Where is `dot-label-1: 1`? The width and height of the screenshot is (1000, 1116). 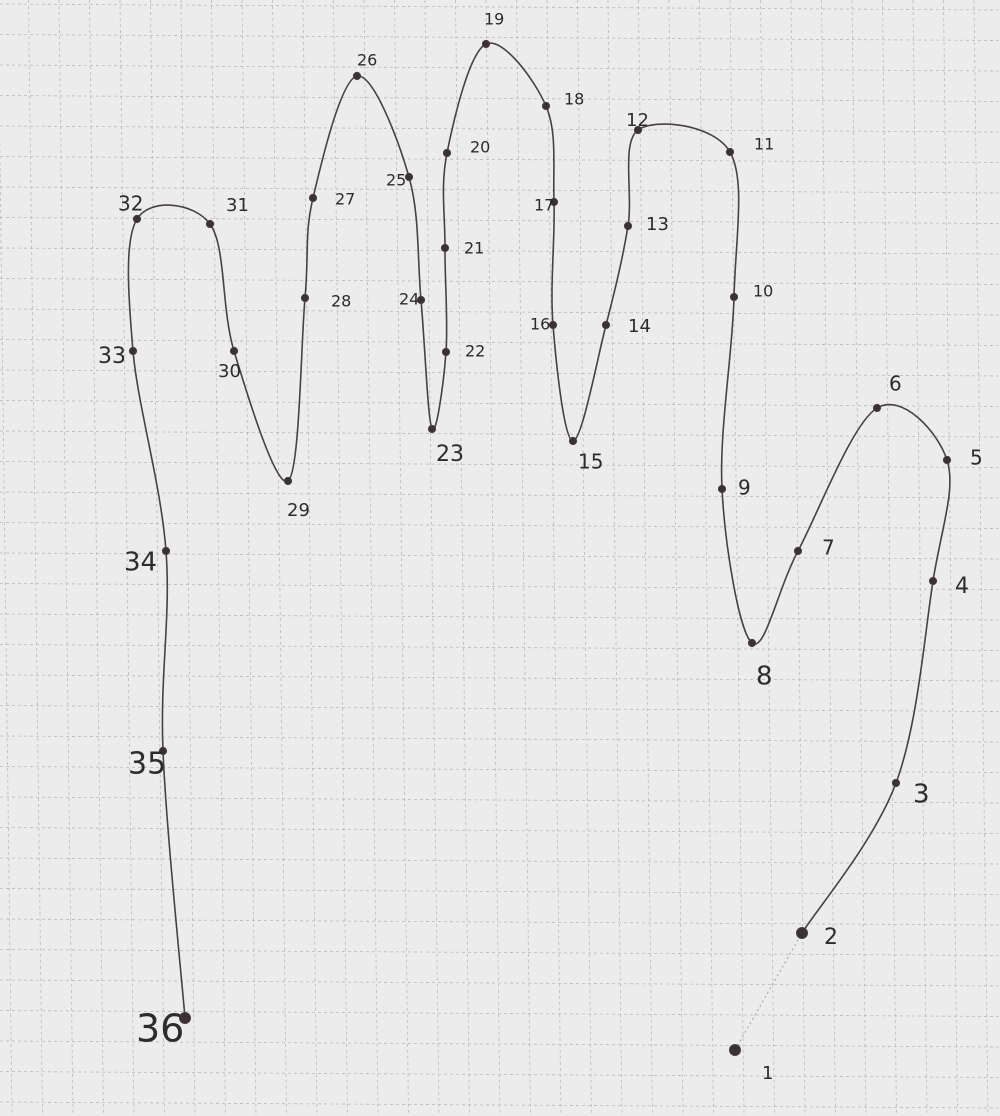
dot-label-1: 1 is located at coordinates (767, 1073).